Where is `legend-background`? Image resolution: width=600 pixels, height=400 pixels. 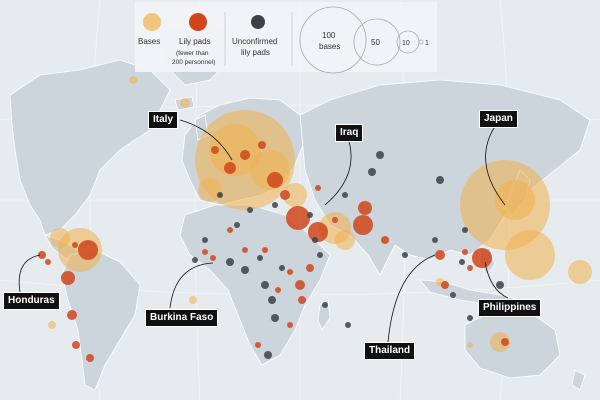
legend-background is located at coordinates (286, 37).